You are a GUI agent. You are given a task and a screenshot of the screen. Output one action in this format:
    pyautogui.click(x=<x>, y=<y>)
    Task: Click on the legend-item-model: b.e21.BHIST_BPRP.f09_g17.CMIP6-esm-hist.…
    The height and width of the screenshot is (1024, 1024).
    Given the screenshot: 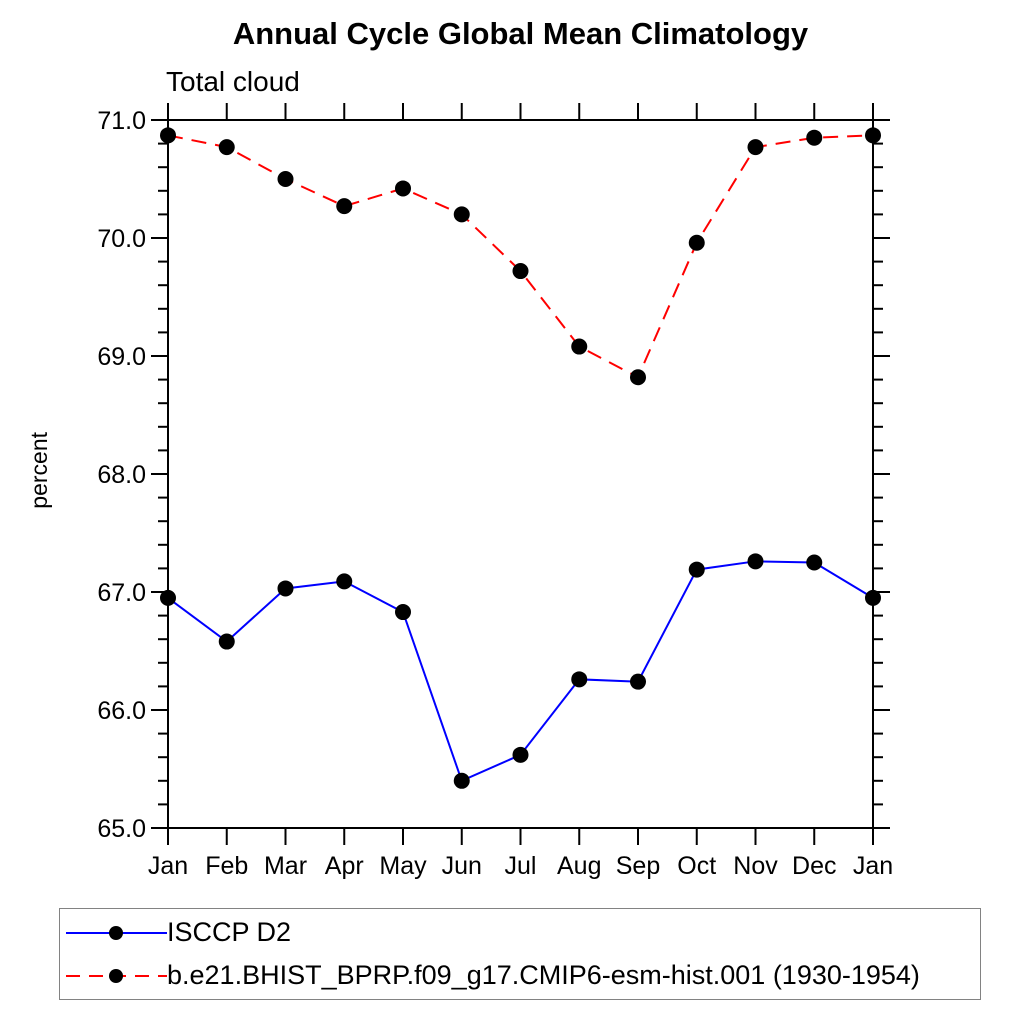 What is the action you would take?
    pyautogui.click(x=520, y=975)
    